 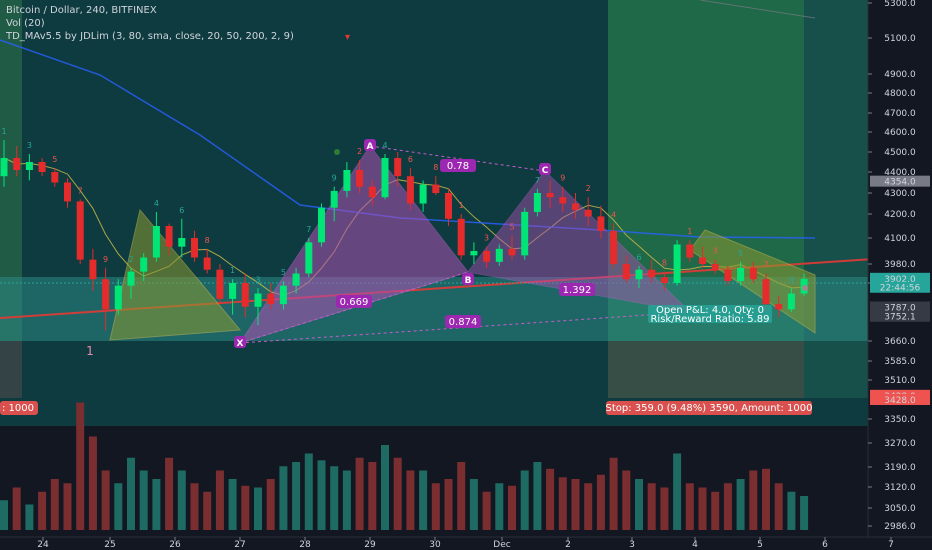 I want to click on price-badge-label: 22:44:56, so click(x=900, y=289).